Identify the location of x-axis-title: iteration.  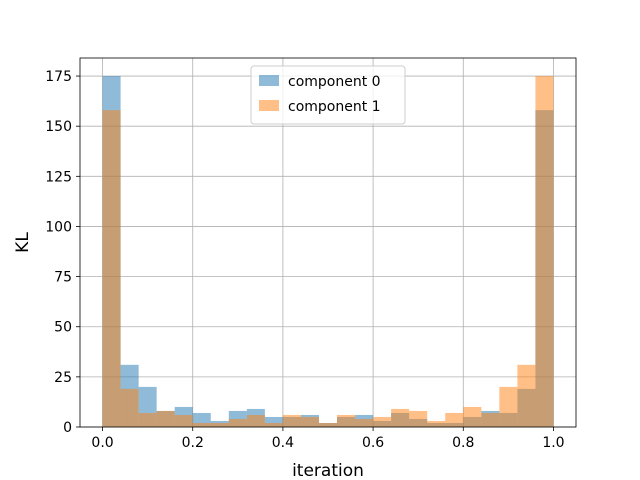
(328, 470).